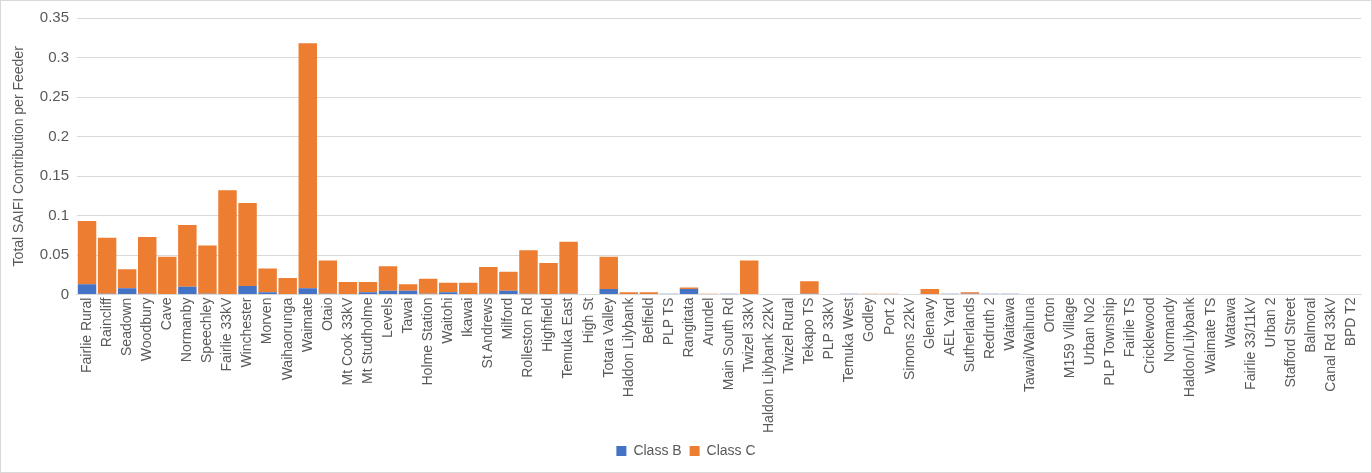 This screenshot has width=1372, height=473. I want to click on x-tick-label: Canal Rd 33kV, so click(1329, 344).